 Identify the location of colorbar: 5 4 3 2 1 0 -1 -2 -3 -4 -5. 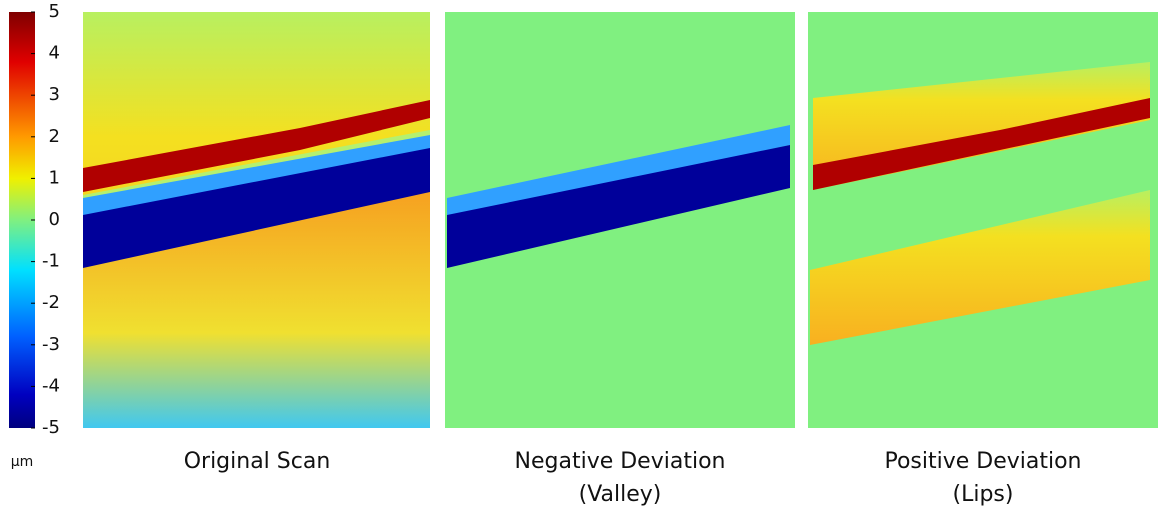
(34, 219).